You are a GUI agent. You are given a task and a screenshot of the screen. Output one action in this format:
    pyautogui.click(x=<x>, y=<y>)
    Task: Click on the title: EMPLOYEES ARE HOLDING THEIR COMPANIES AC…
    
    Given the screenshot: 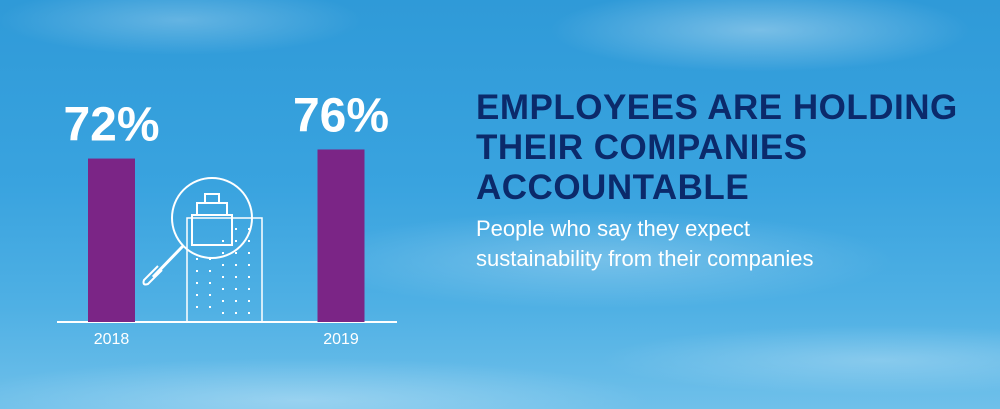 What is the action you would take?
    pyautogui.click(x=717, y=147)
    